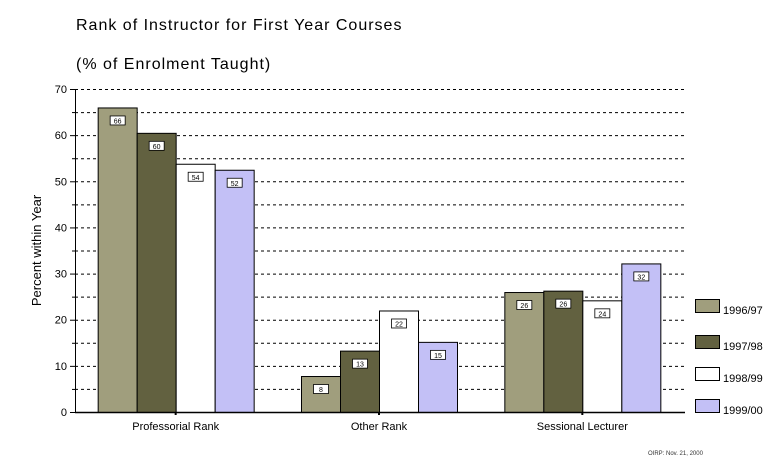  I want to click on data-label: 52, so click(235, 184).